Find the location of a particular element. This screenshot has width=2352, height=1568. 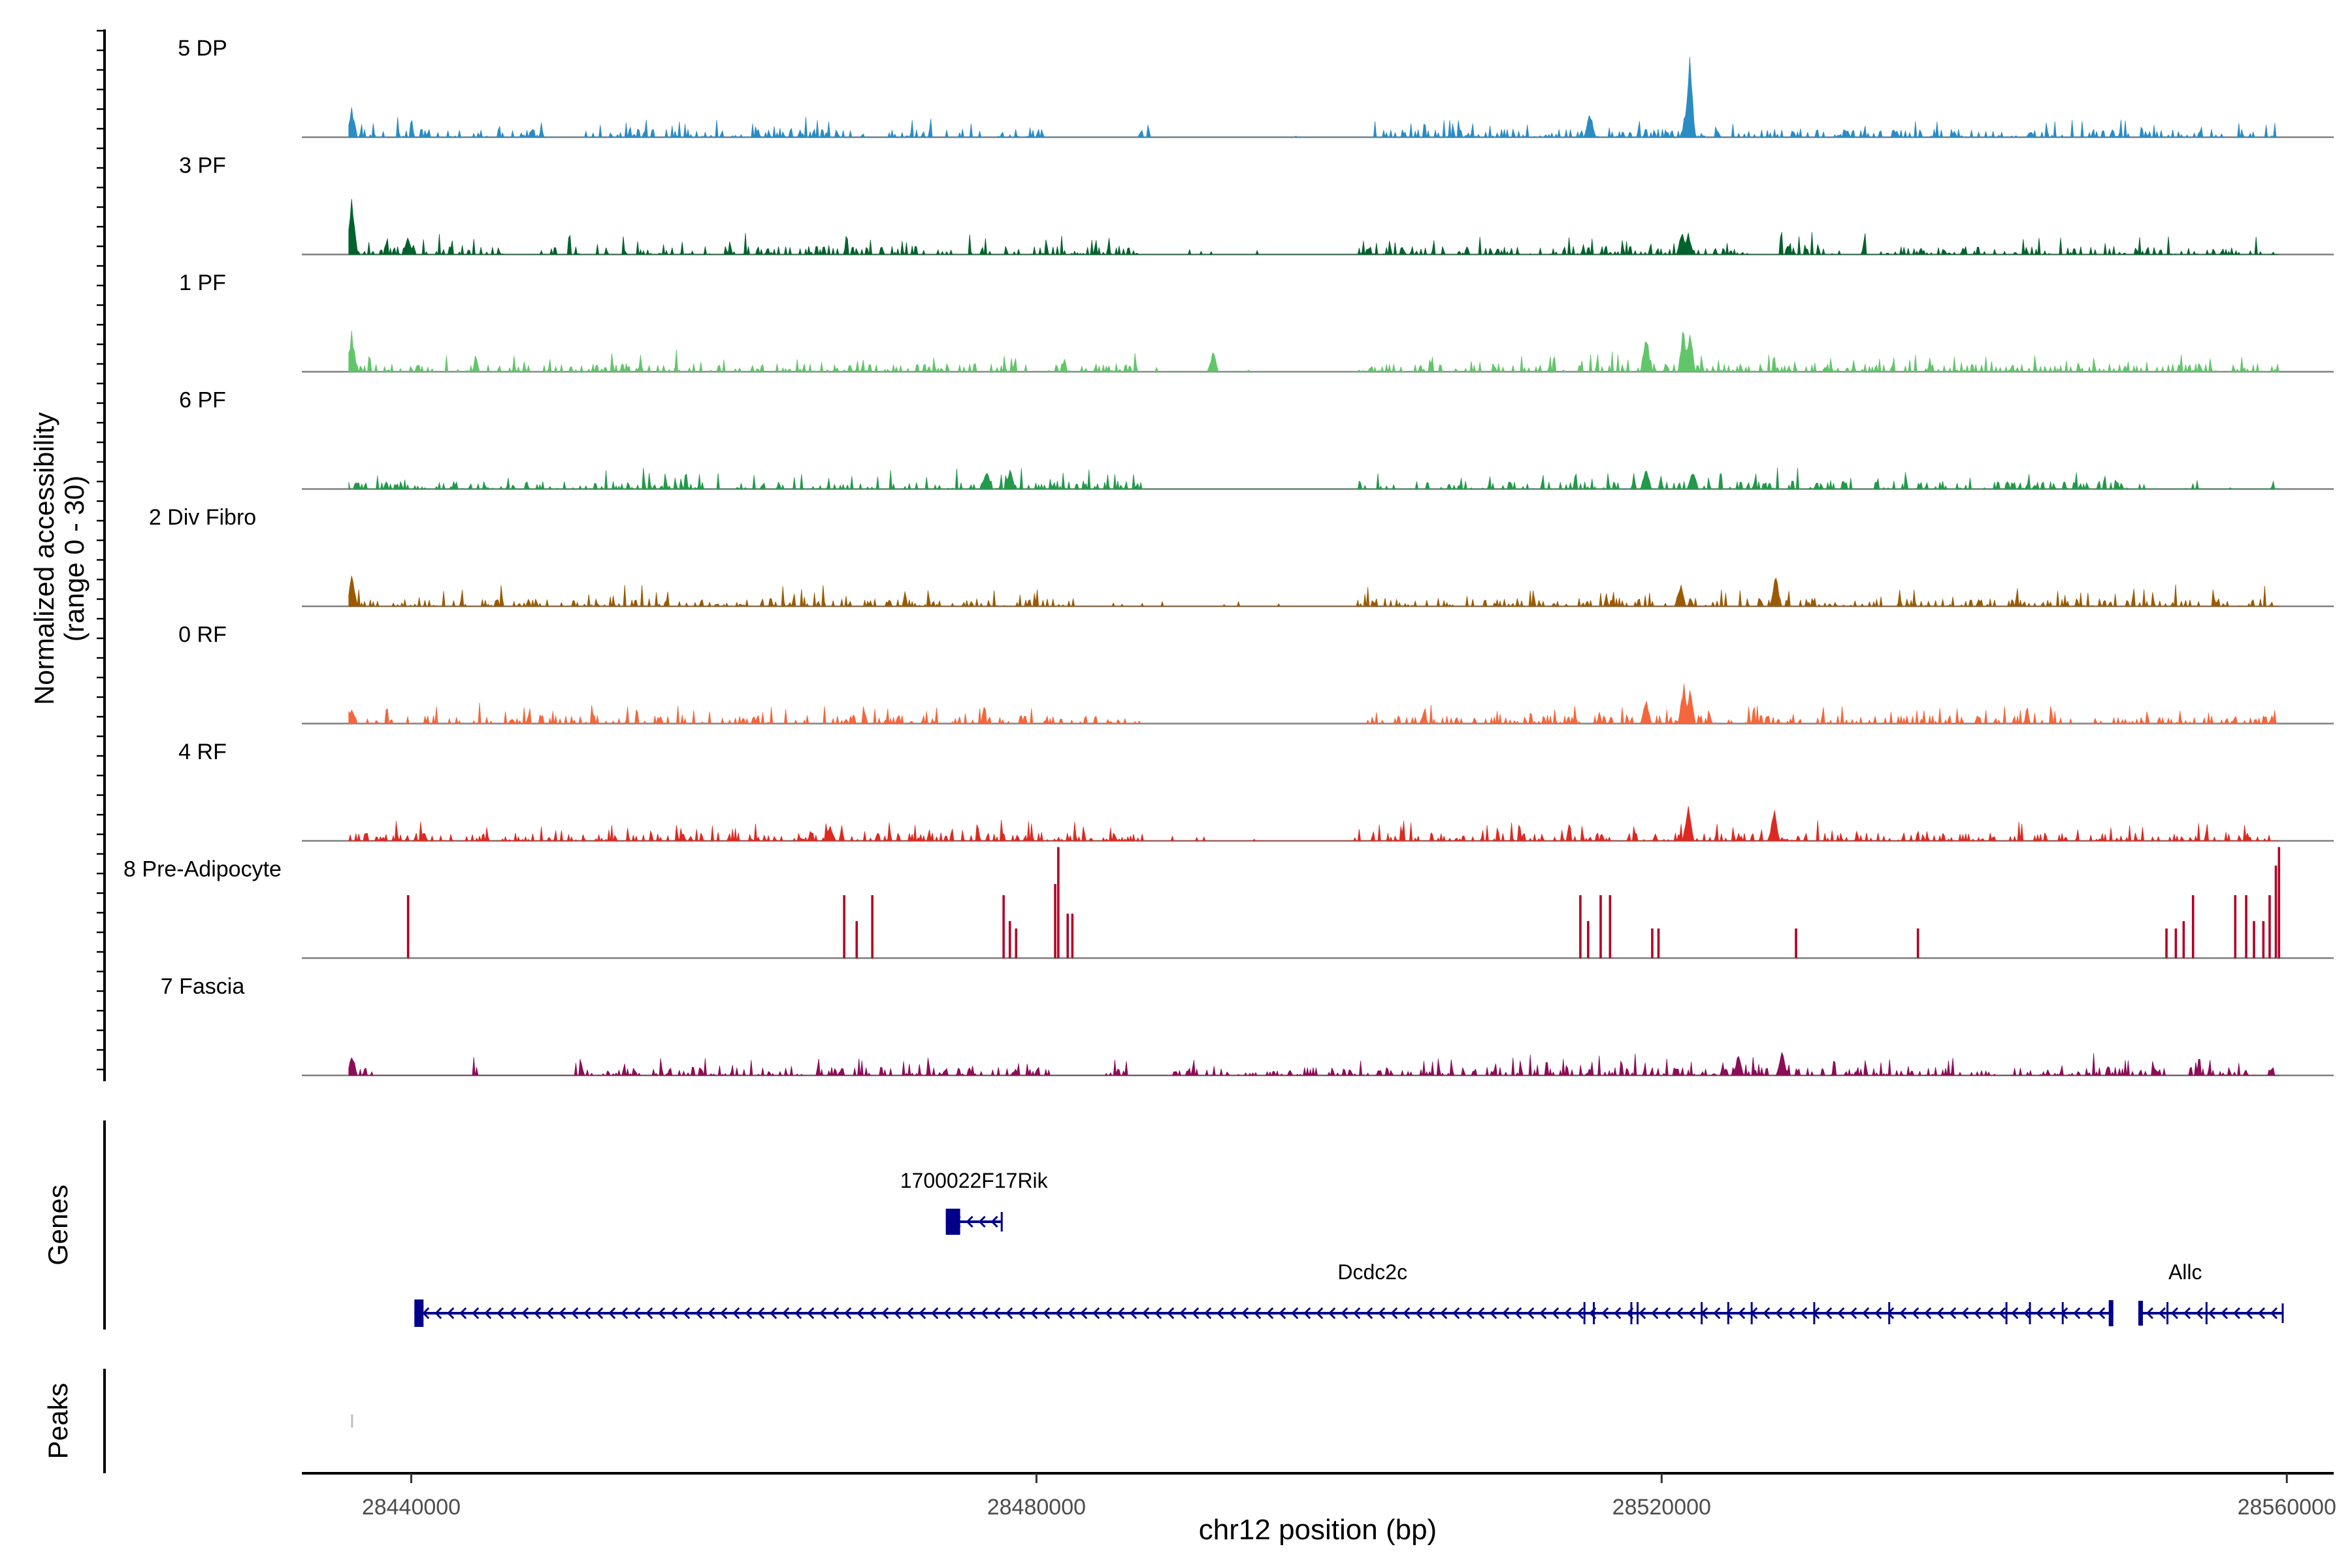

gene-1700022f17rik: 1700022F17Rik is located at coordinates (974, 1202).